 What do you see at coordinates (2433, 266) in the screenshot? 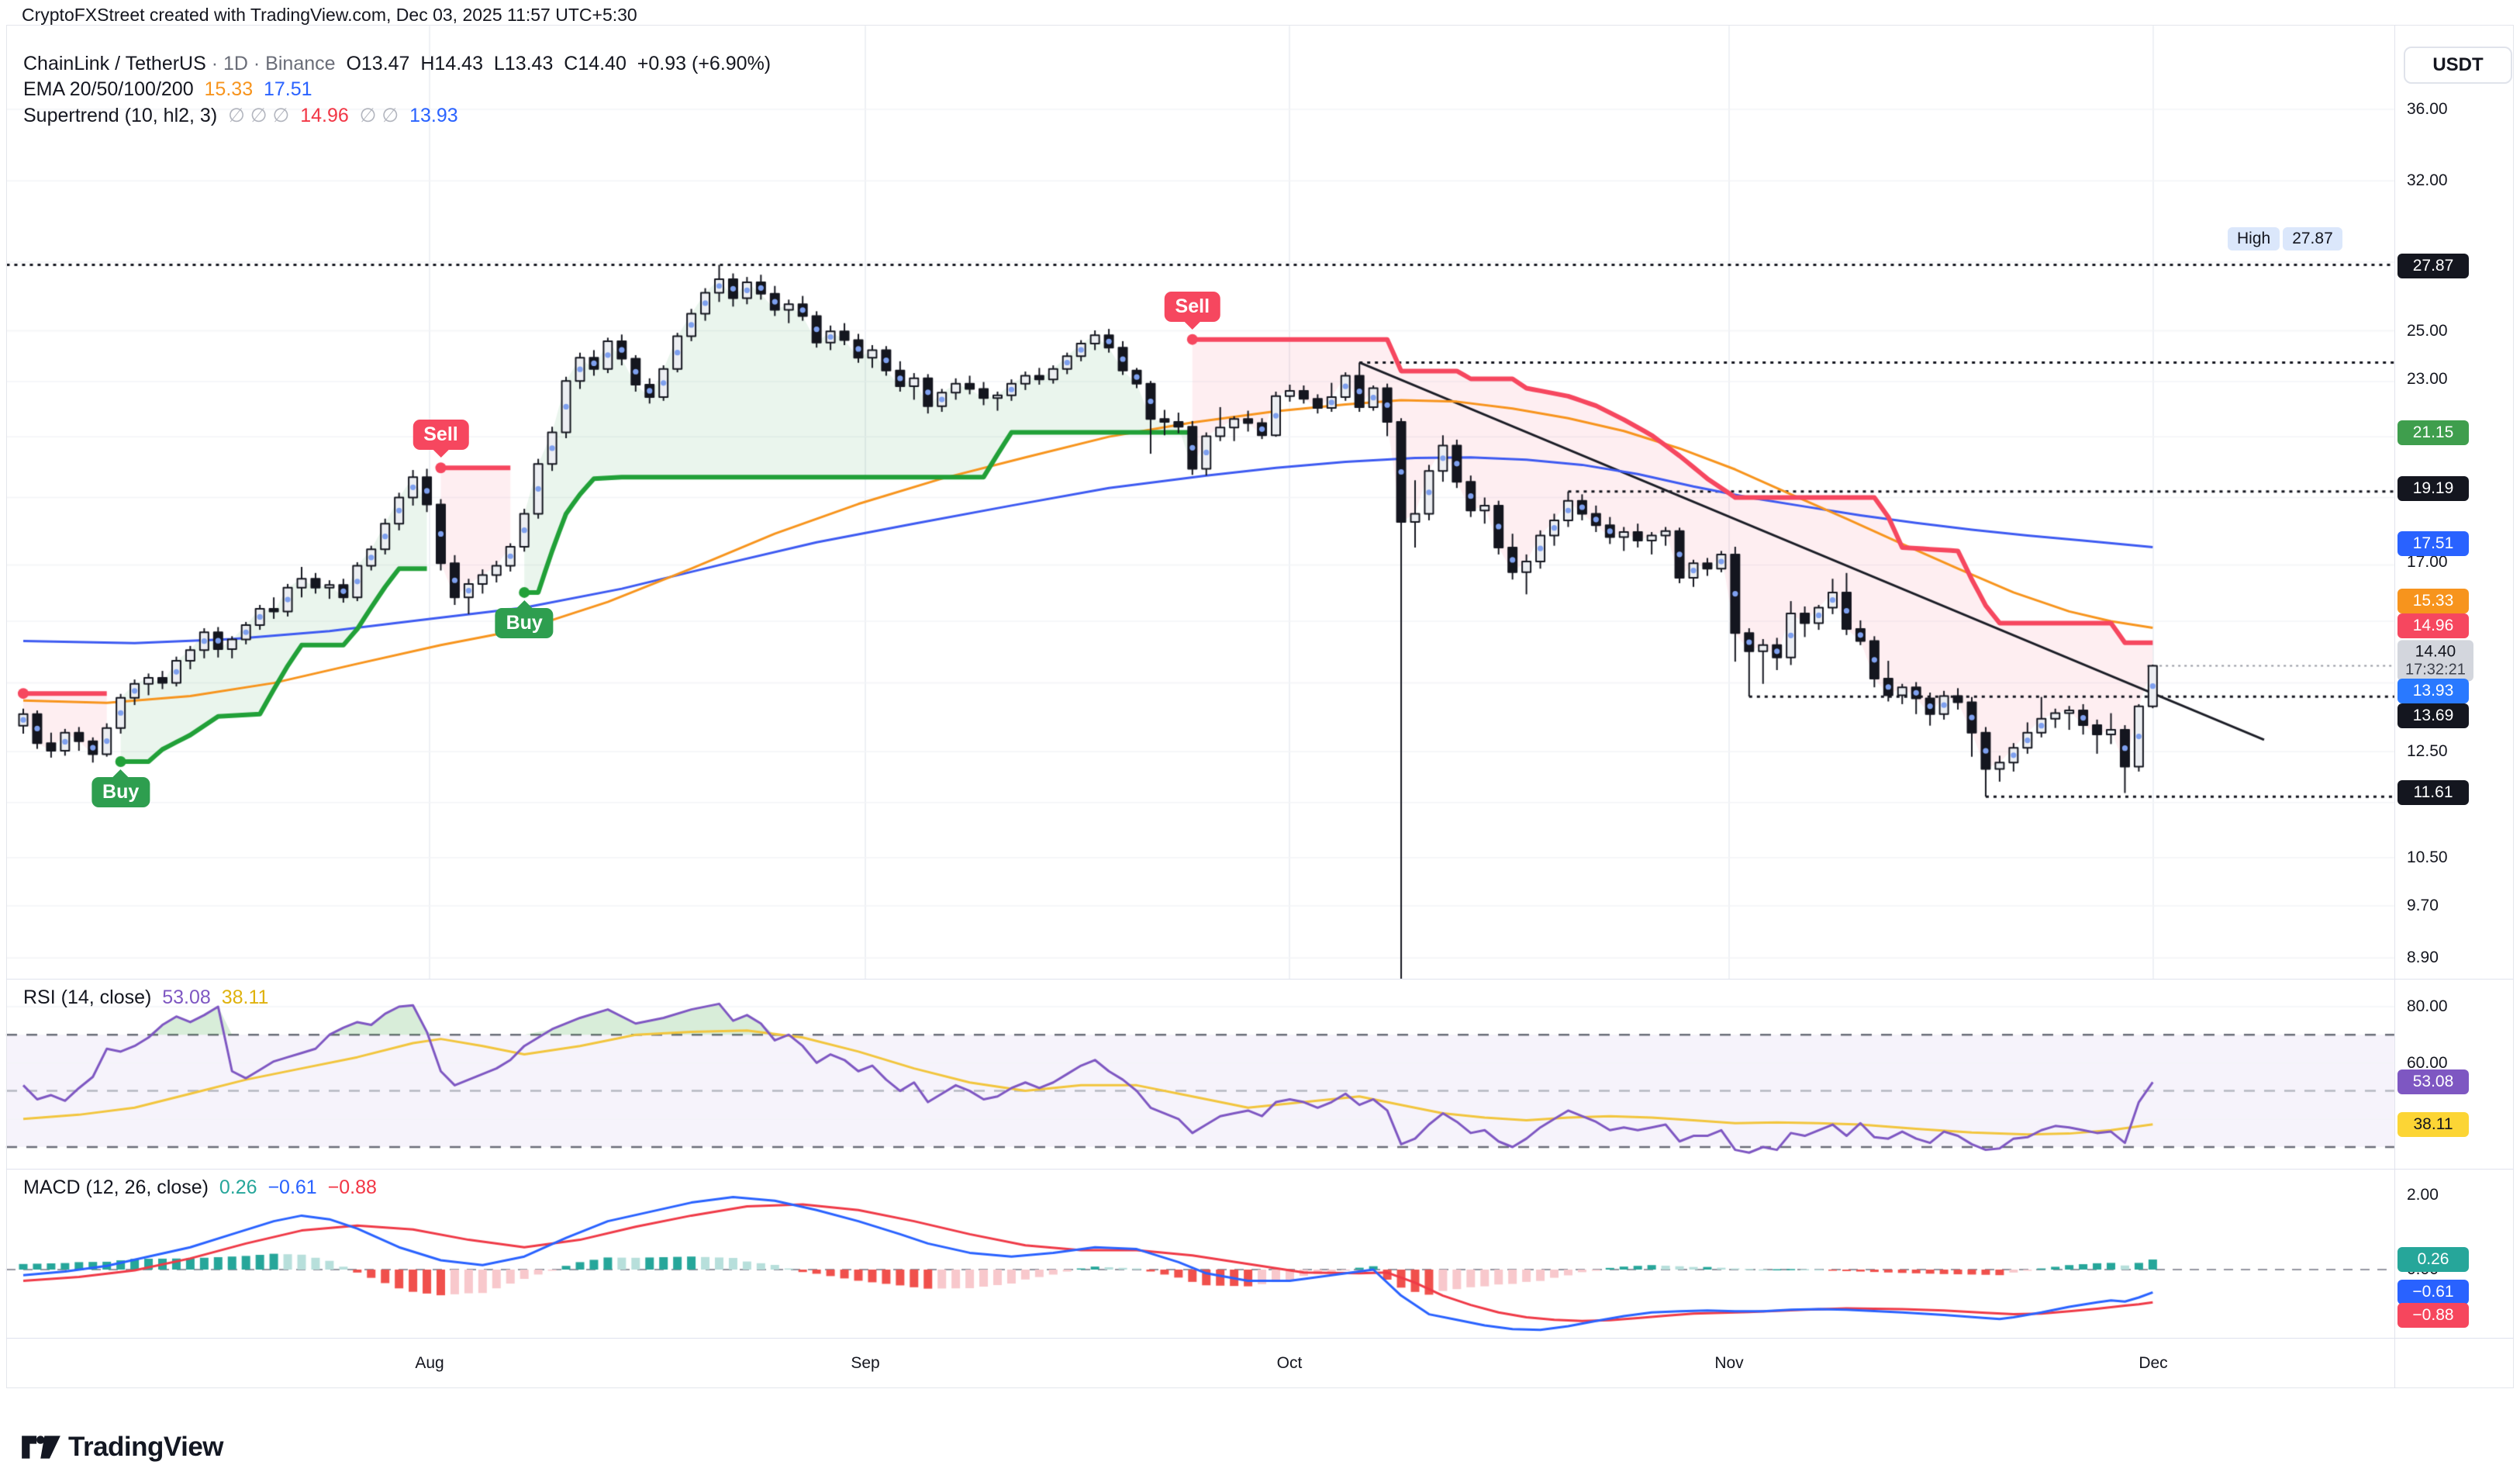
I see `axis-badge-27.87: 27.87` at bounding box center [2433, 266].